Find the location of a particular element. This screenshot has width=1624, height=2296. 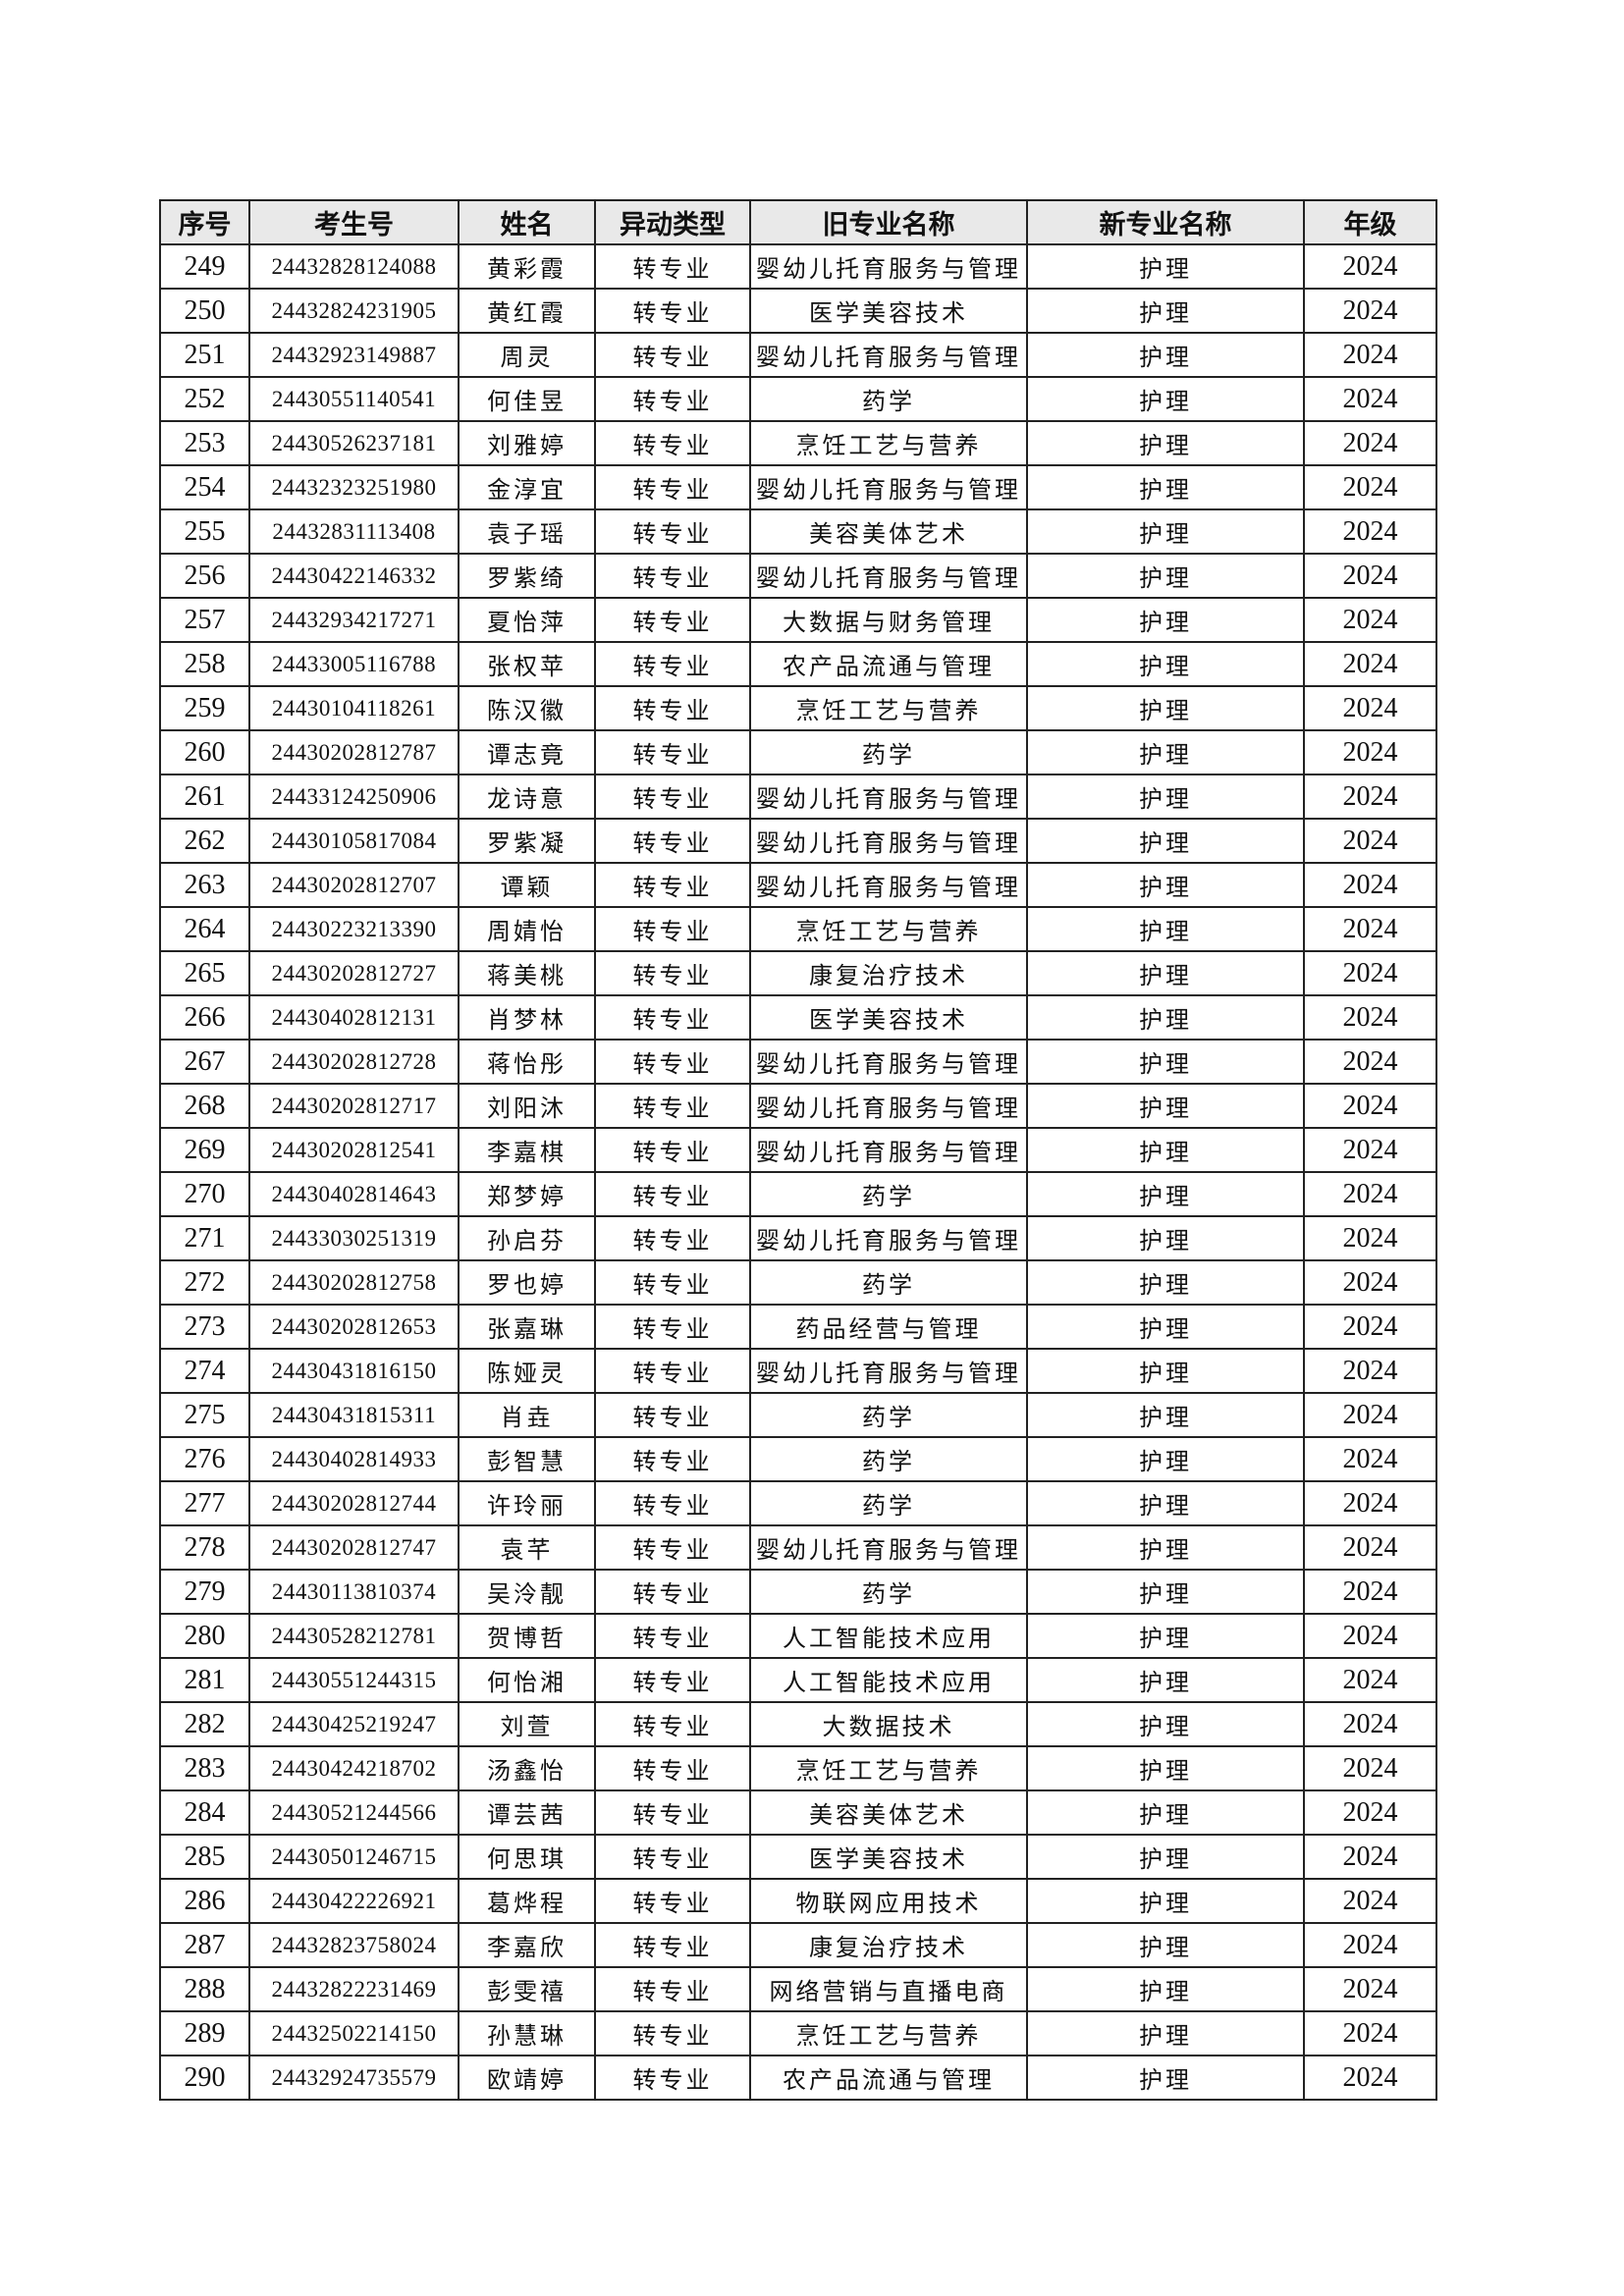

table-row: 283 24430424218702 汤鑫怡 转专业 烹饪工艺与营养 护理 2024 is located at coordinates (798, 1768).